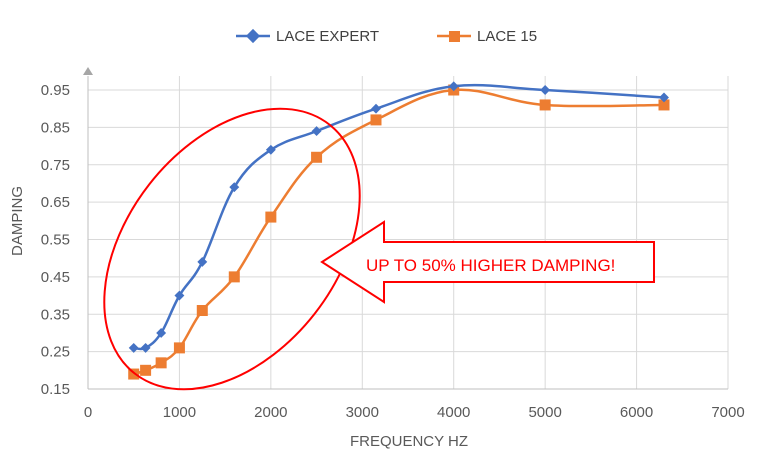  What do you see at coordinates (17, 221) in the screenshot?
I see `y-axis-title: DAMPING` at bounding box center [17, 221].